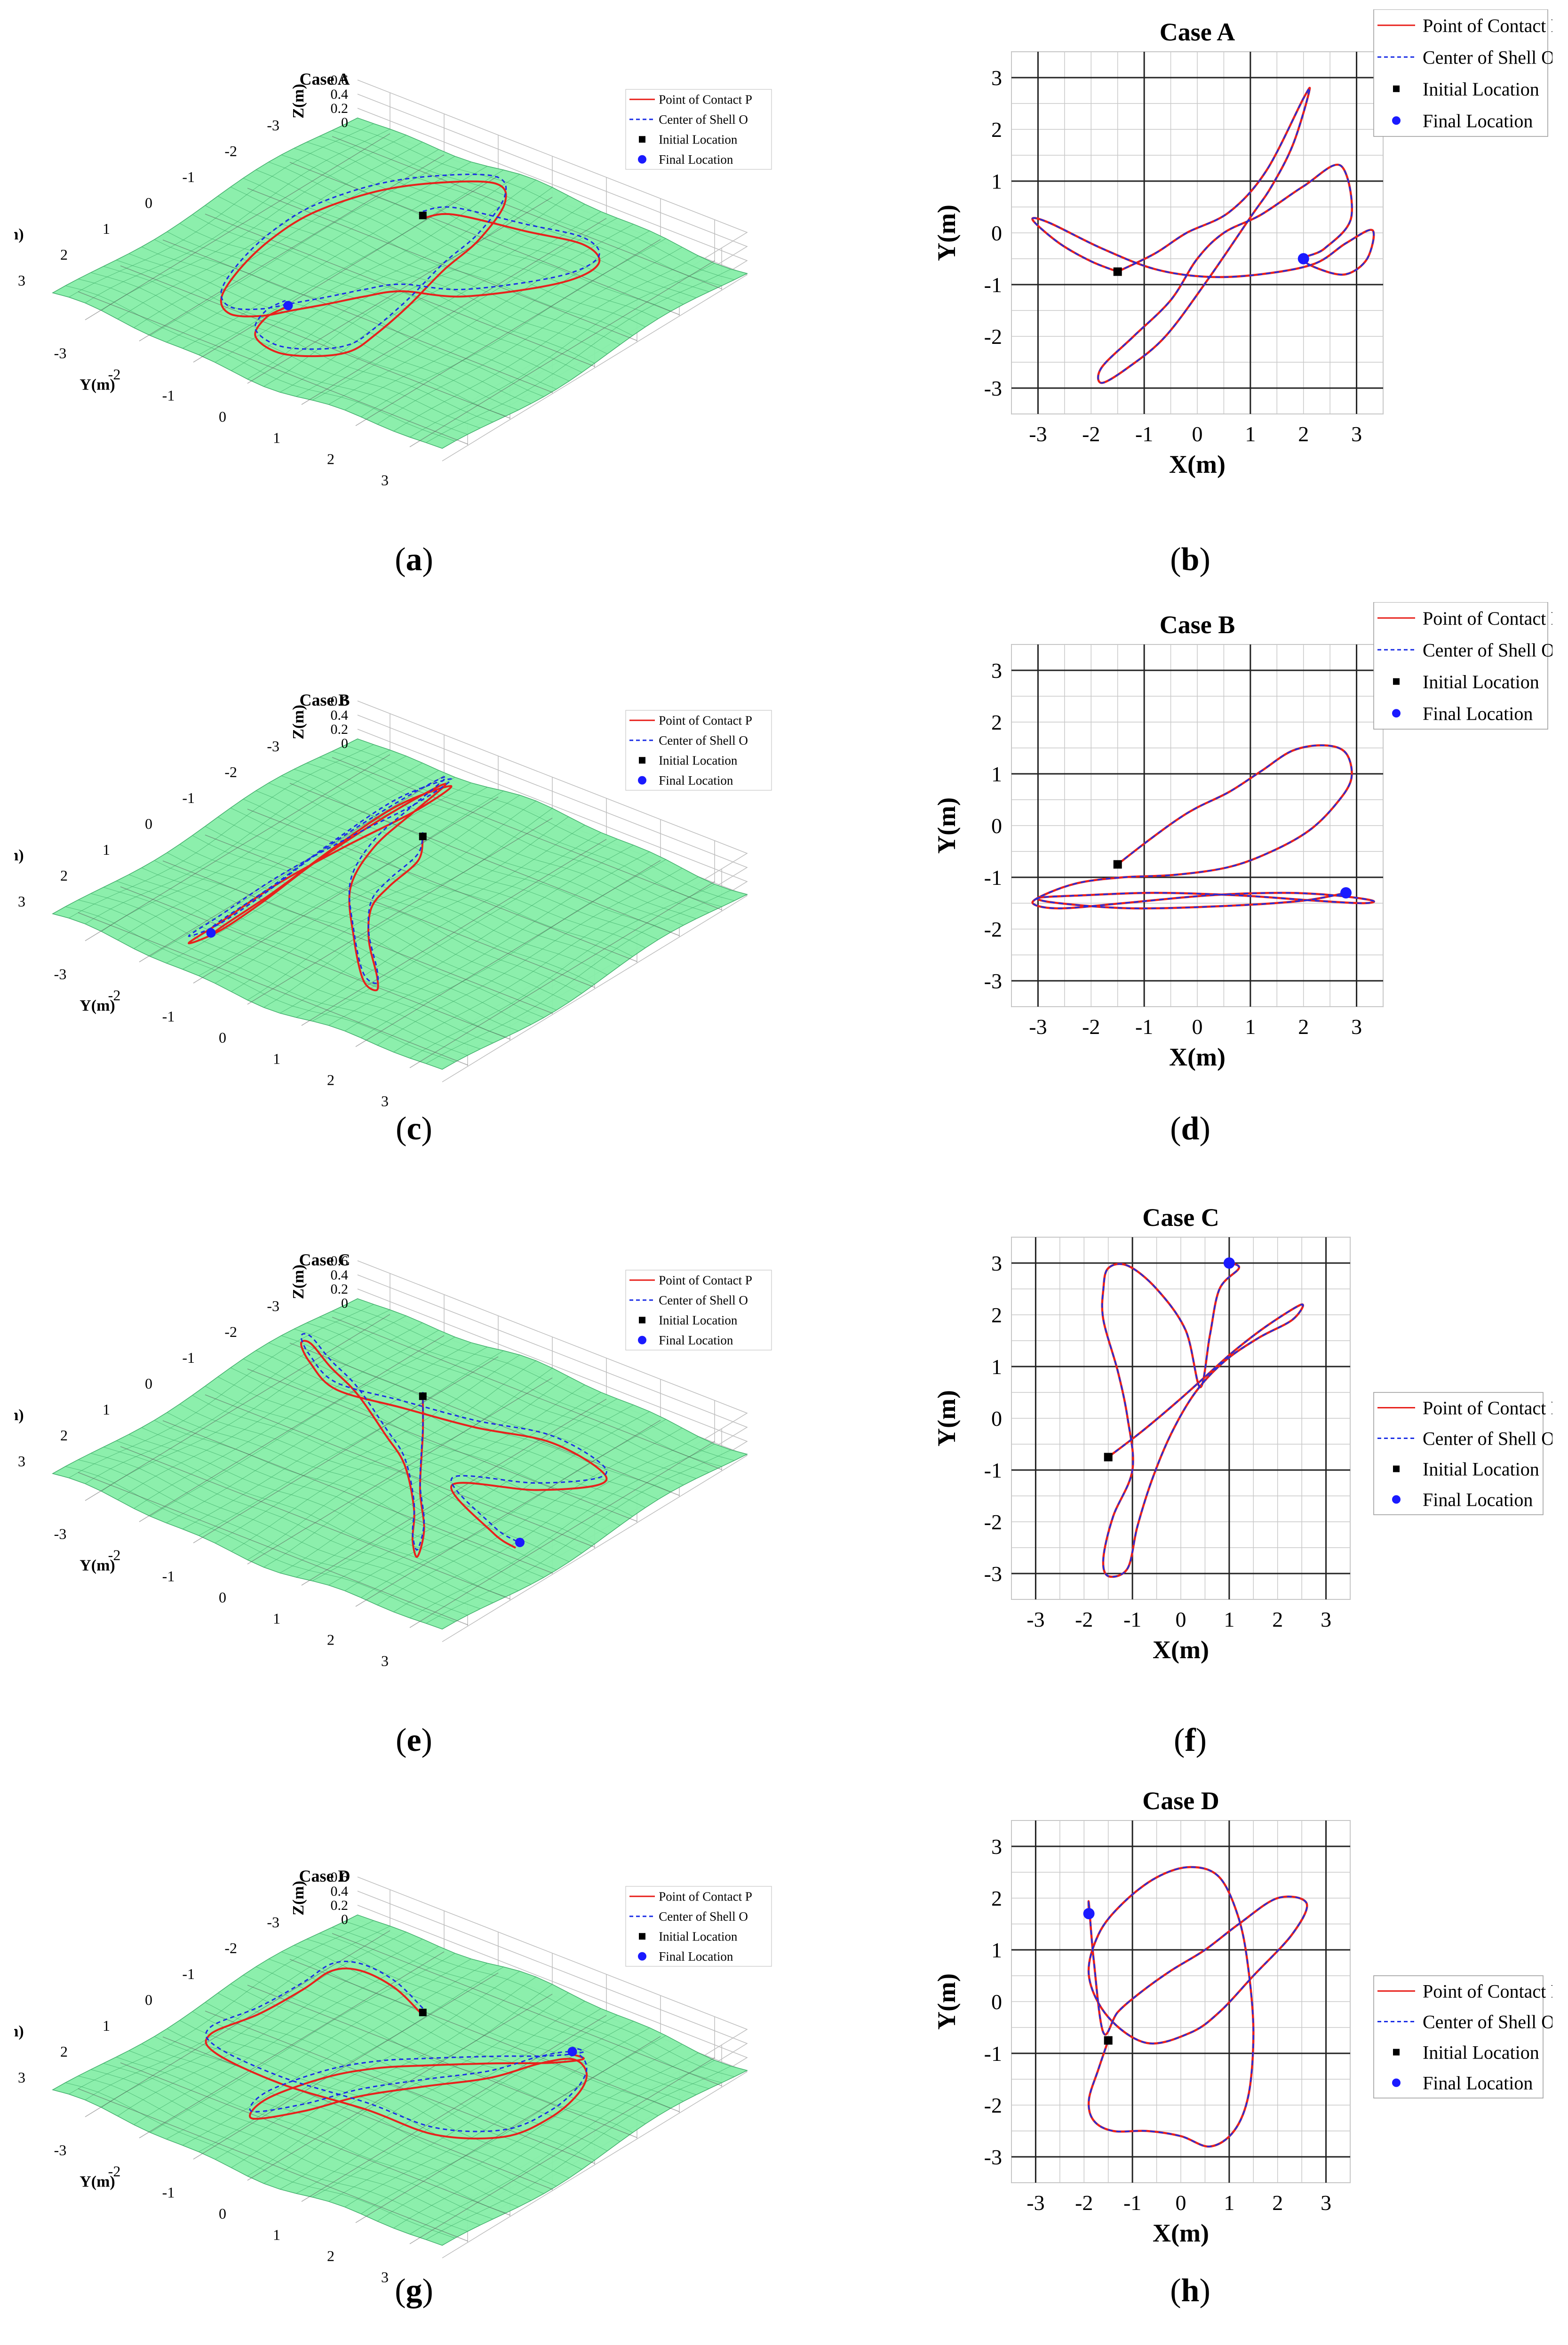 Image resolution: width=1568 pixels, height=2345 pixels. What do you see at coordinates (340, 1261) in the screenshot?
I see `z-tick-label: 0.6` at bounding box center [340, 1261].